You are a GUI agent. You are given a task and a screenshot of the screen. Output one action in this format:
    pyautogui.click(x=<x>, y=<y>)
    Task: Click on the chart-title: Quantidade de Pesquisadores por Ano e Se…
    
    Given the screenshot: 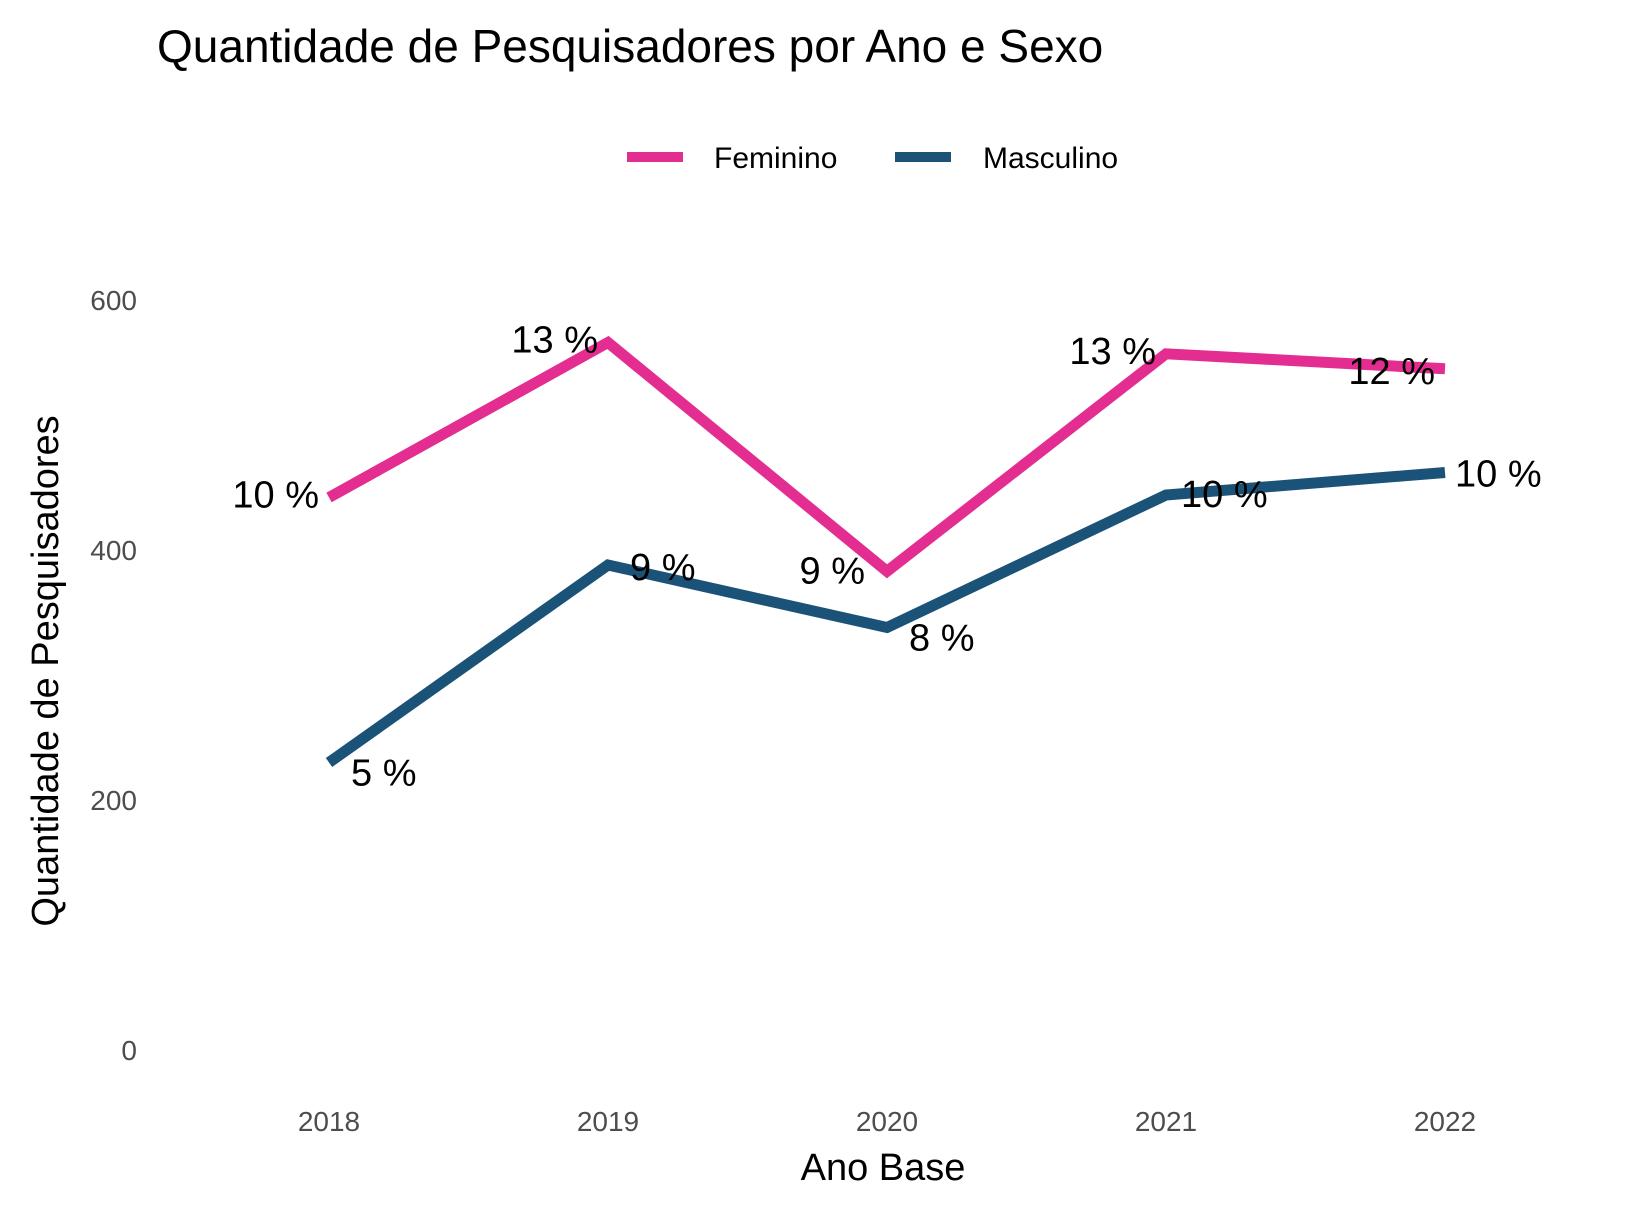 What is the action you would take?
    pyautogui.click(x=630, y=46)
    